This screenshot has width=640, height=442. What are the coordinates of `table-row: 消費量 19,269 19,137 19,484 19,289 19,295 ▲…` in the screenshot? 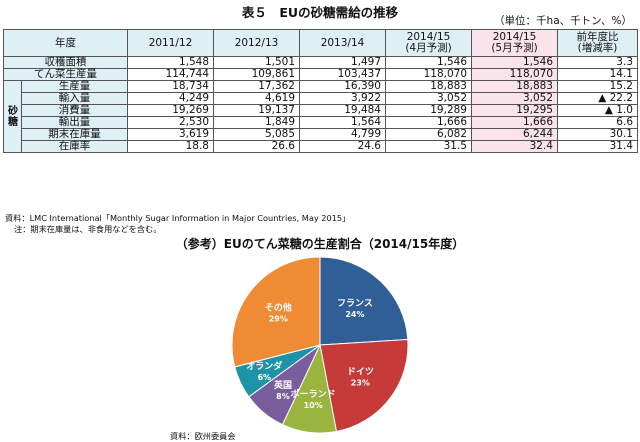 It's located at (321, 110).